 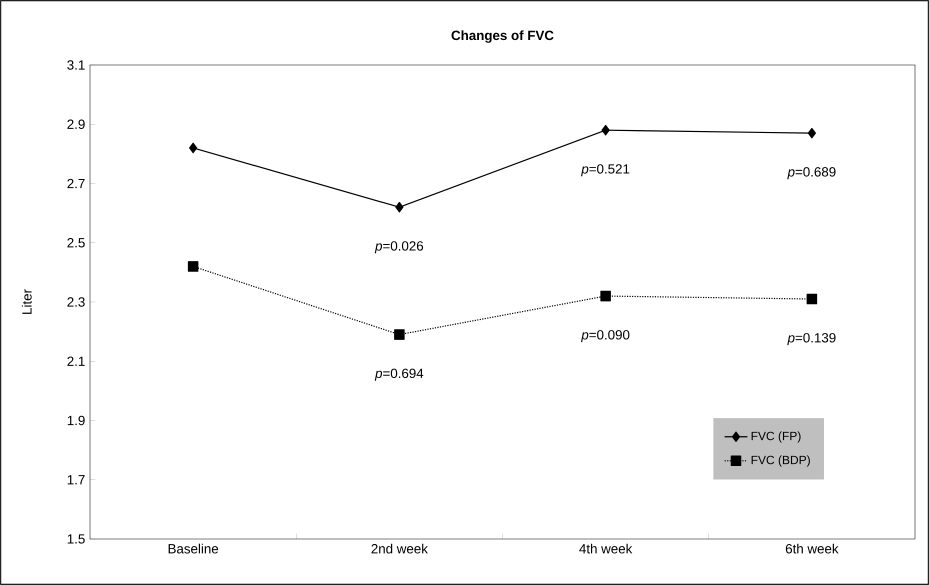 What do you see at coordinates (76, 361) in the screenshot?
I see `y-tick-label: 2.1` at bounding box center [76, 361].